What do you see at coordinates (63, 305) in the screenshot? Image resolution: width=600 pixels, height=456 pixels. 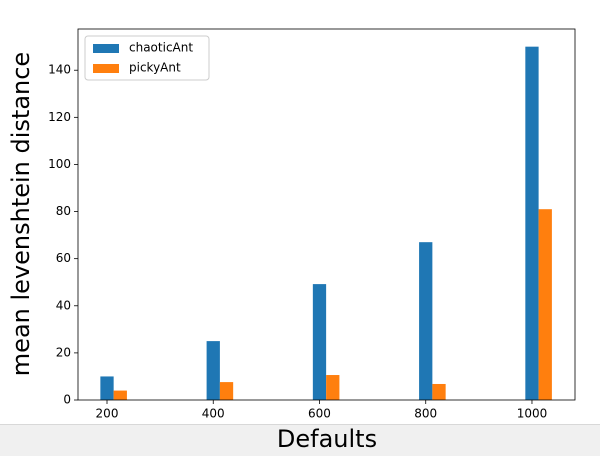 I see `y-tick-label: 40` at bounding box center [63, 305].